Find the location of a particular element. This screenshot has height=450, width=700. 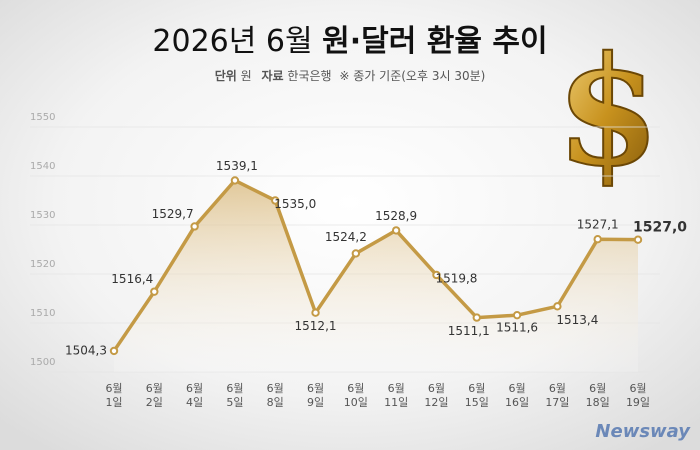

source: 한국은행 is located at coordinates (309, 75).